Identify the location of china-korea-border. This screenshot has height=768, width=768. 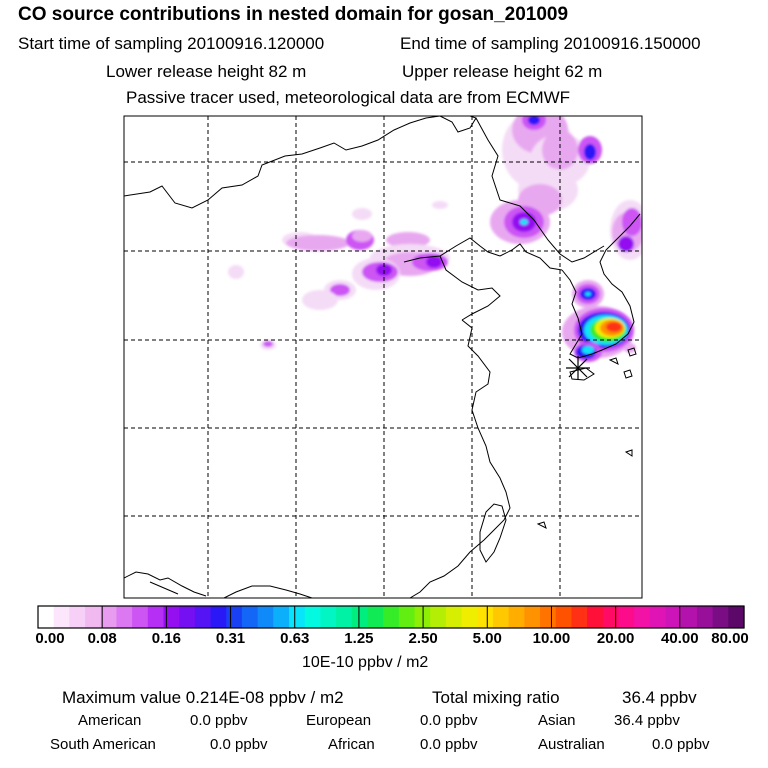
(531, 257).